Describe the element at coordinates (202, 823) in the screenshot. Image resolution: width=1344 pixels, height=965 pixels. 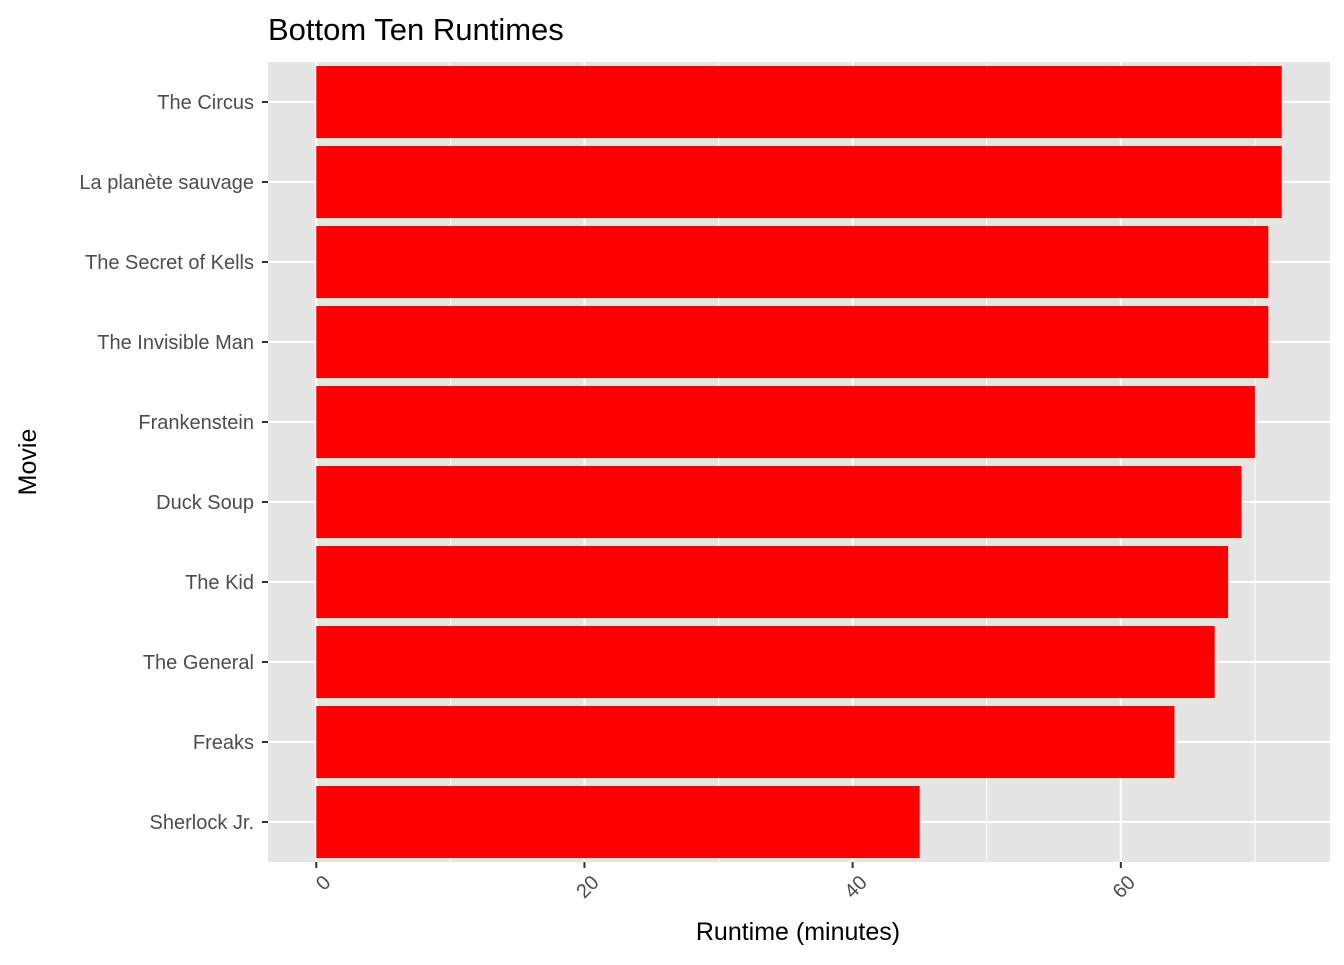
I see `y-tick-label: Sherlock Jr.` at that location.